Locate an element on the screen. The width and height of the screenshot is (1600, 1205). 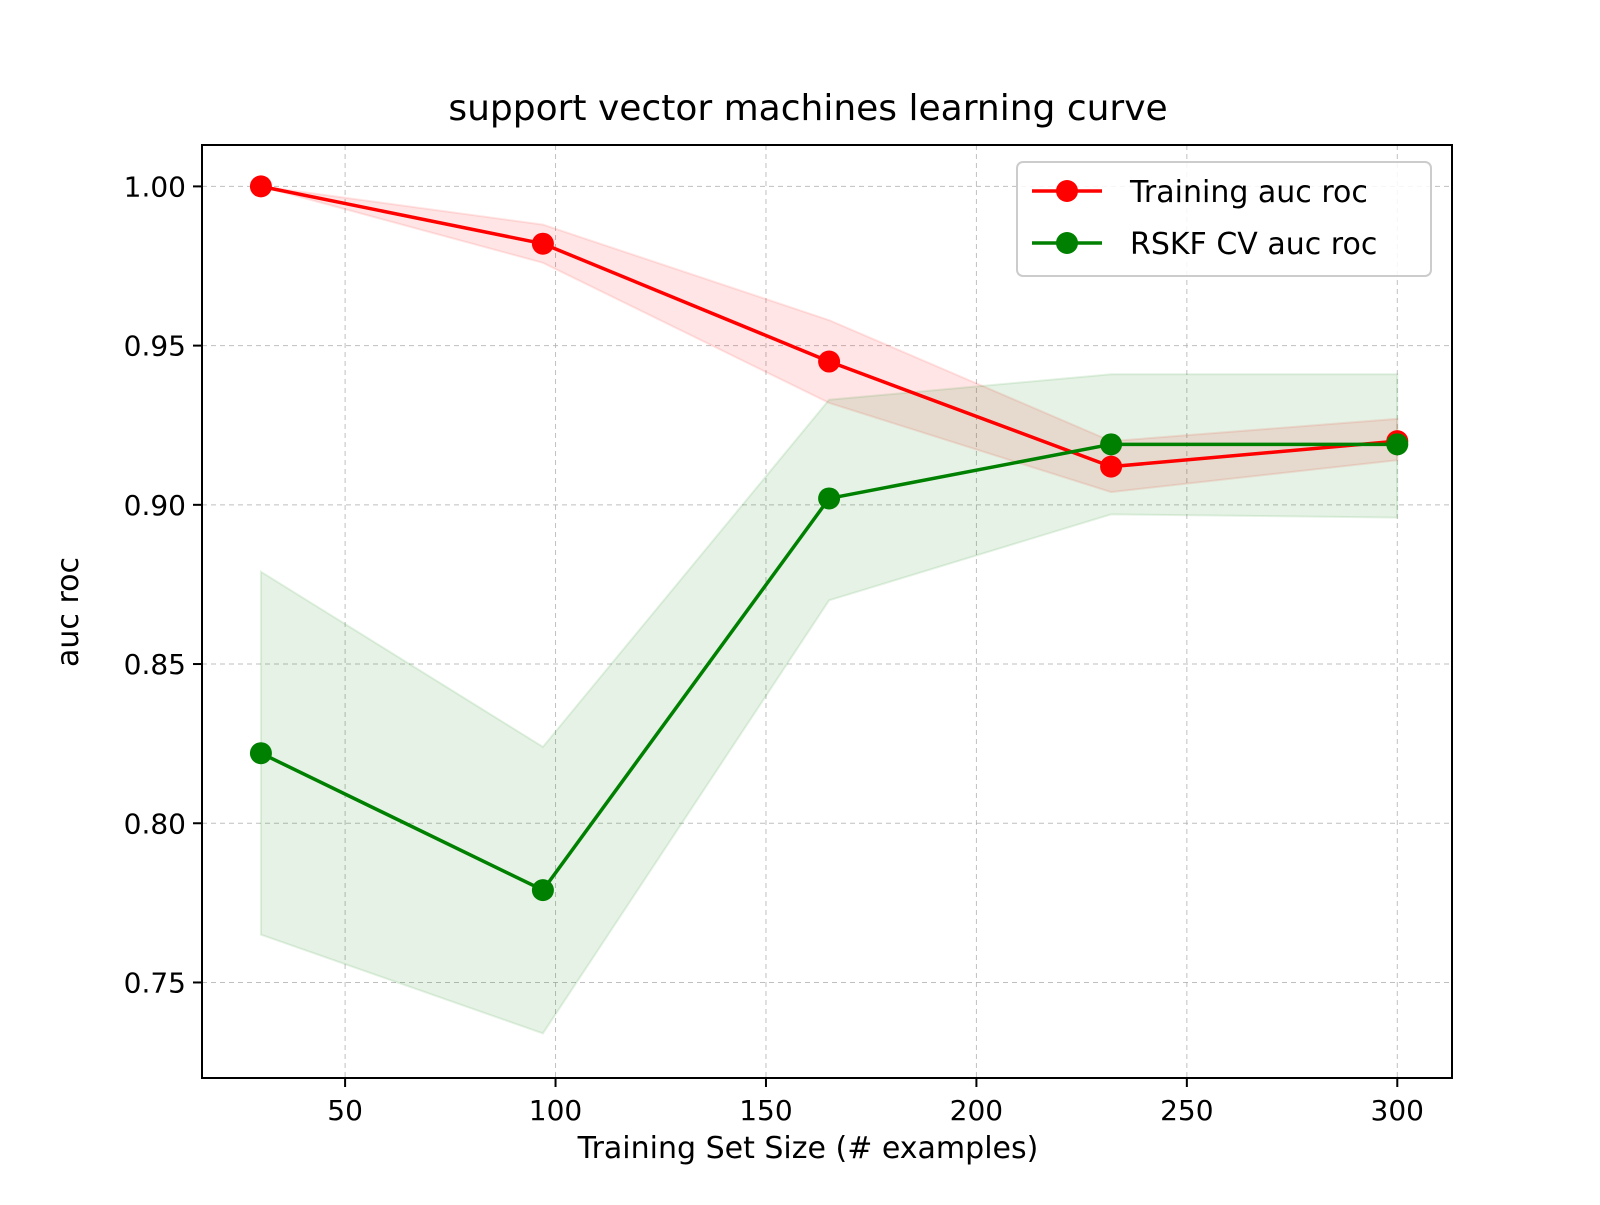
x-tick-label: 250 is located at coordinates (1186, 1110).